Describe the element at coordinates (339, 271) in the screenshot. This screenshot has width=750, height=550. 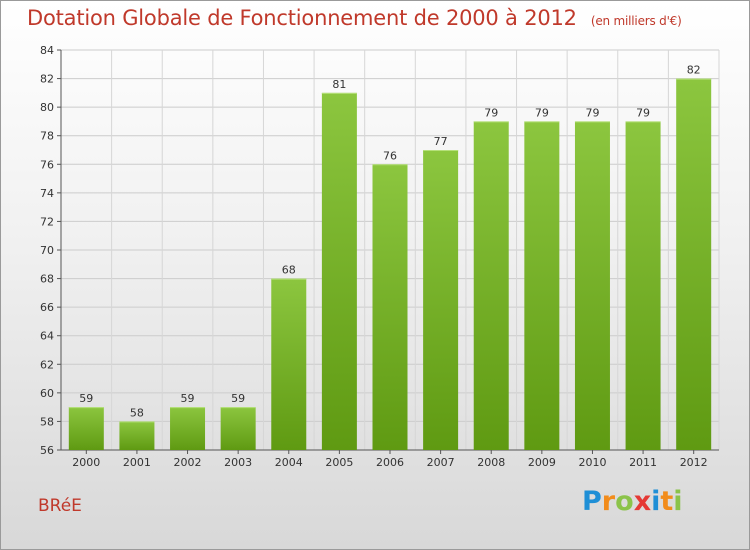
I see `bar-2005` at that location.